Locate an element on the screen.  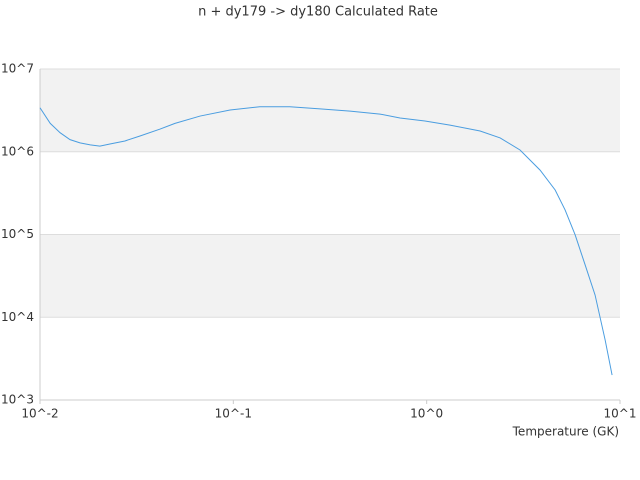
y-tick-label: 10^4 is located at coordinates (17, 317).